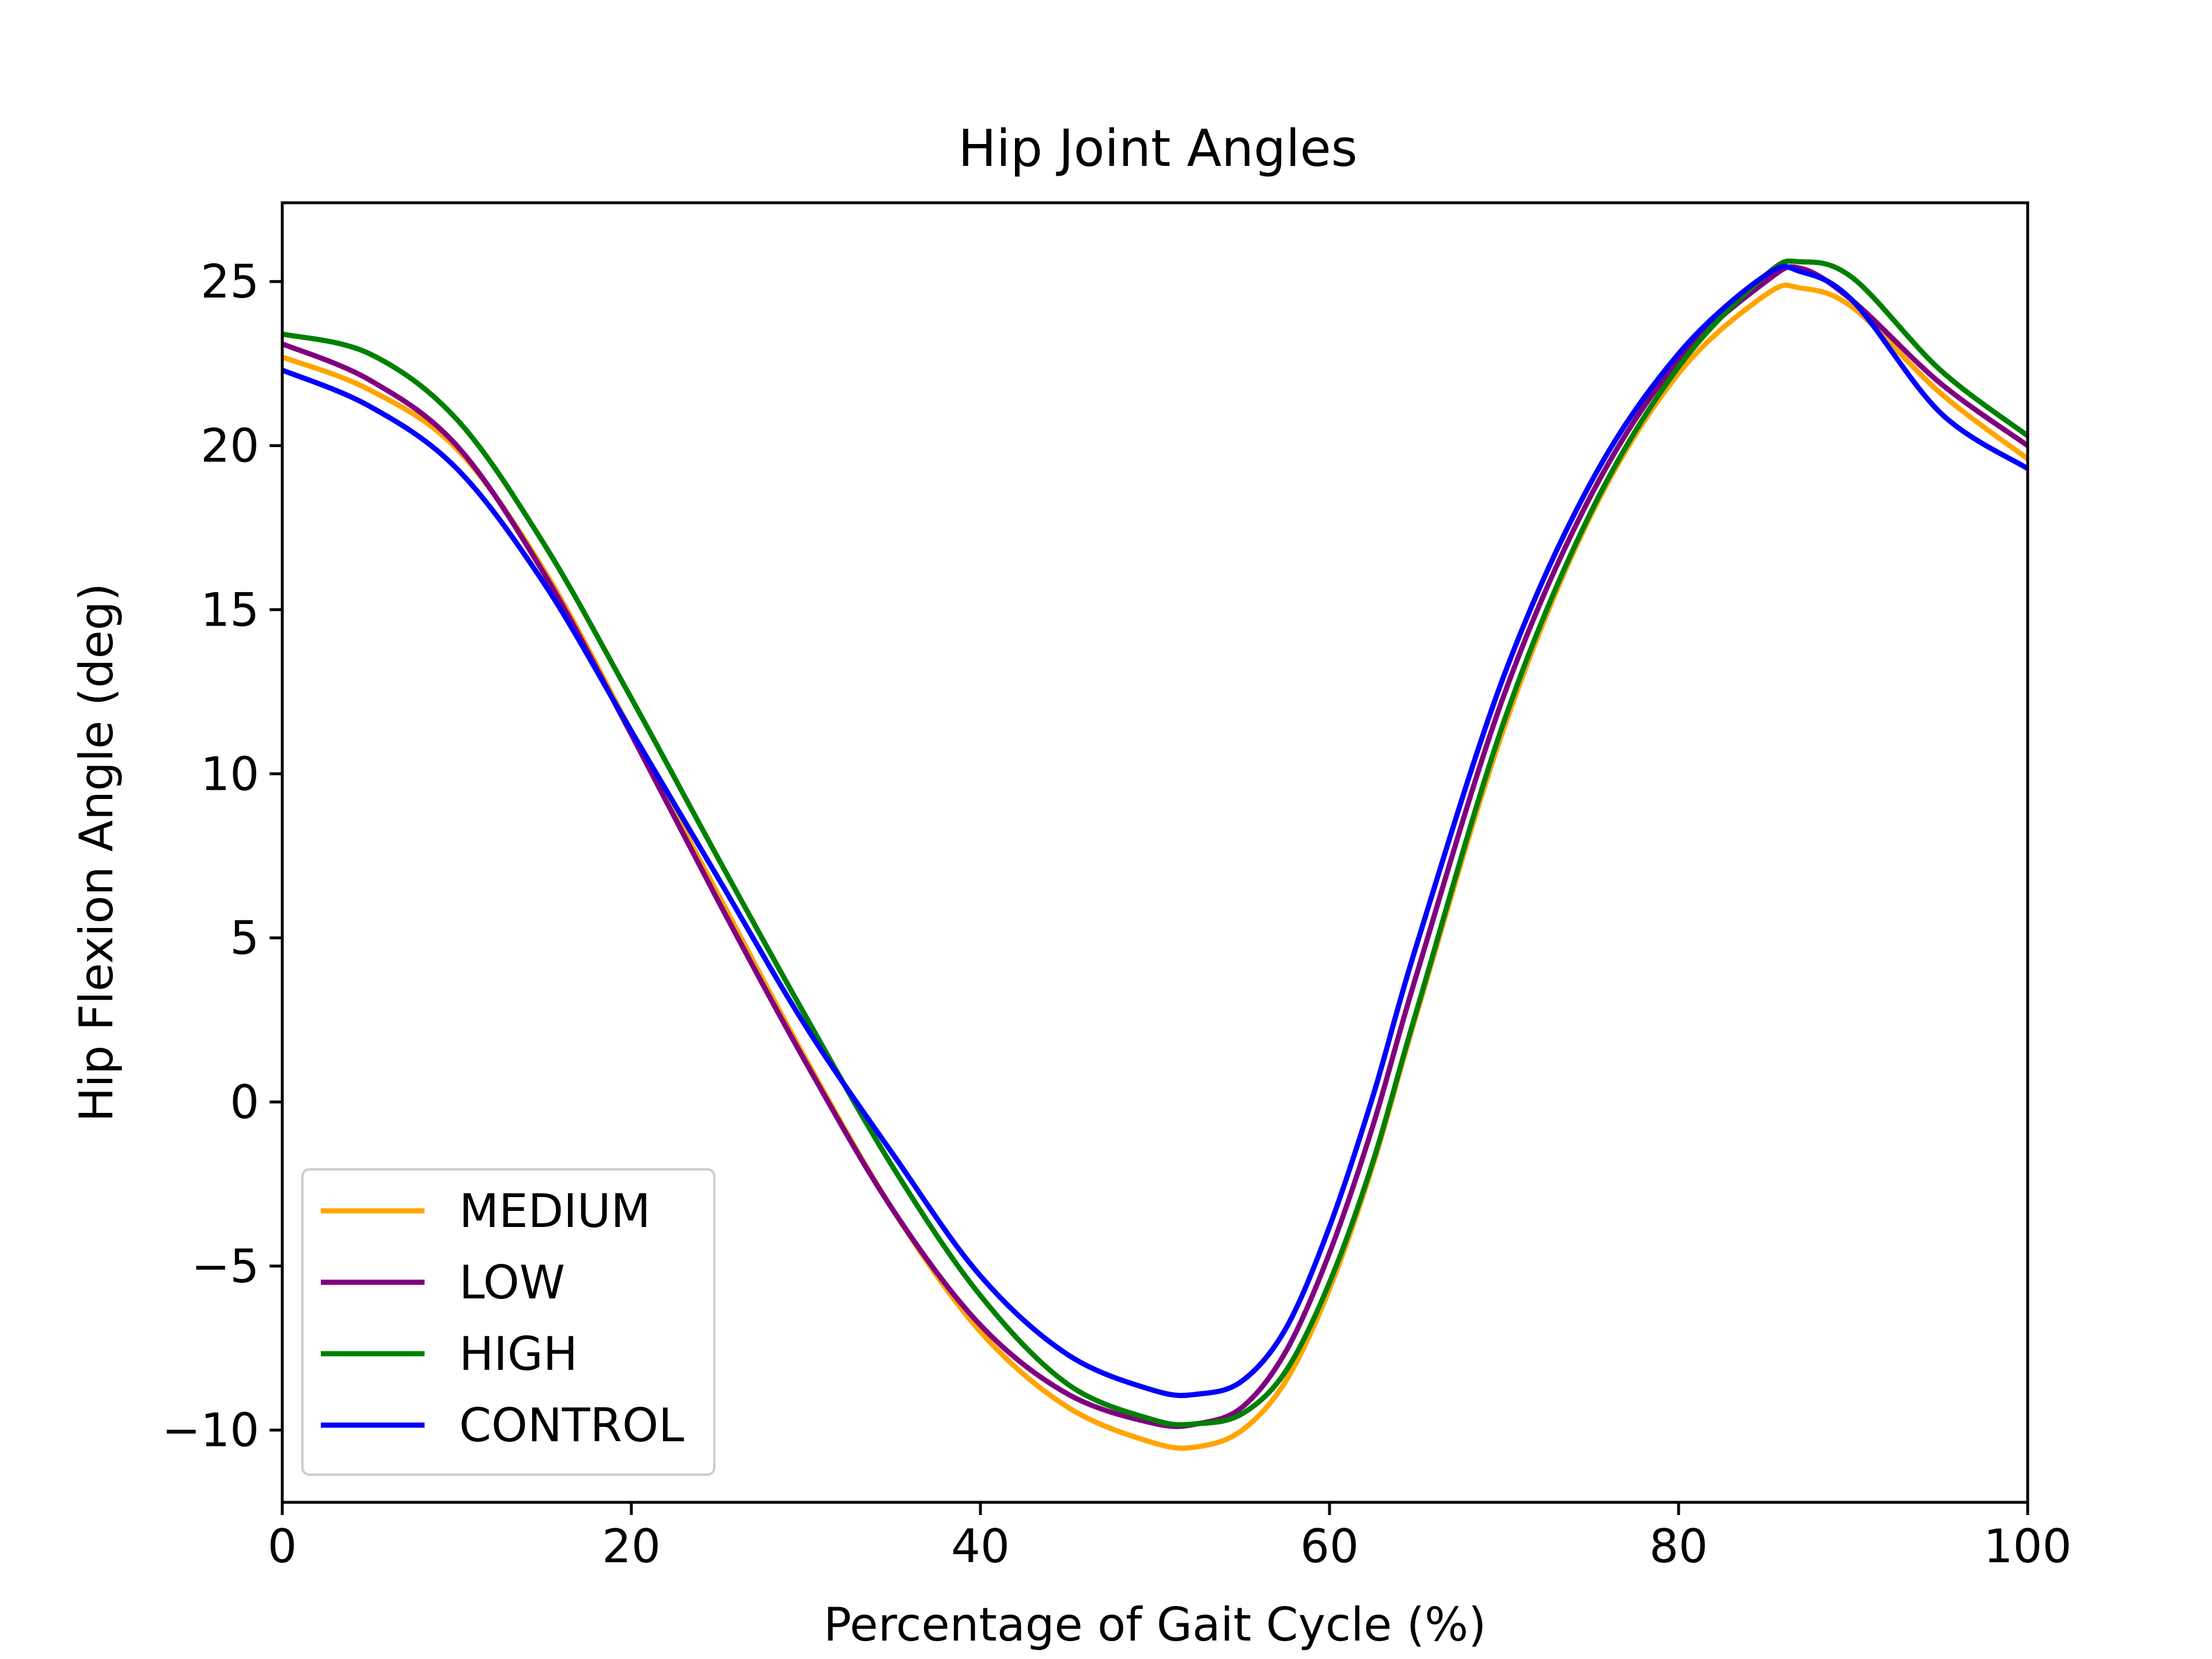 Image resolution: width=2212 pixels, height=1659 pixels. What do you see at coordinates (1678, 1546) in the screenshot?
I see `x-tick-label: 80` at bounding box center [1678, 1546].